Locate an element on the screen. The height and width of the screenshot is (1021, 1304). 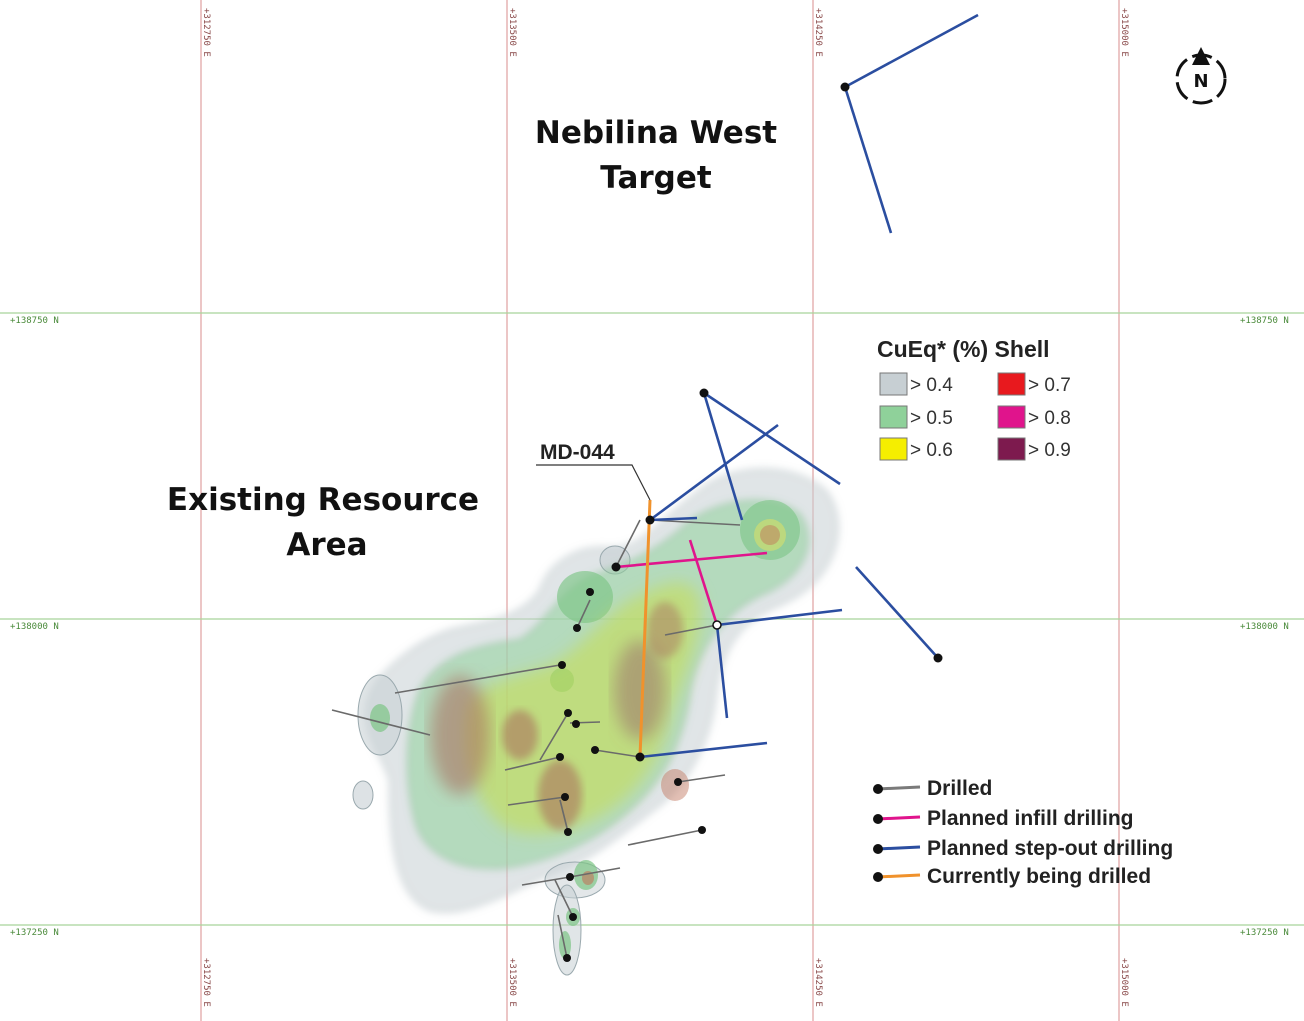
legend-item-05: > 0.5 is located at coordinates (916, 417).